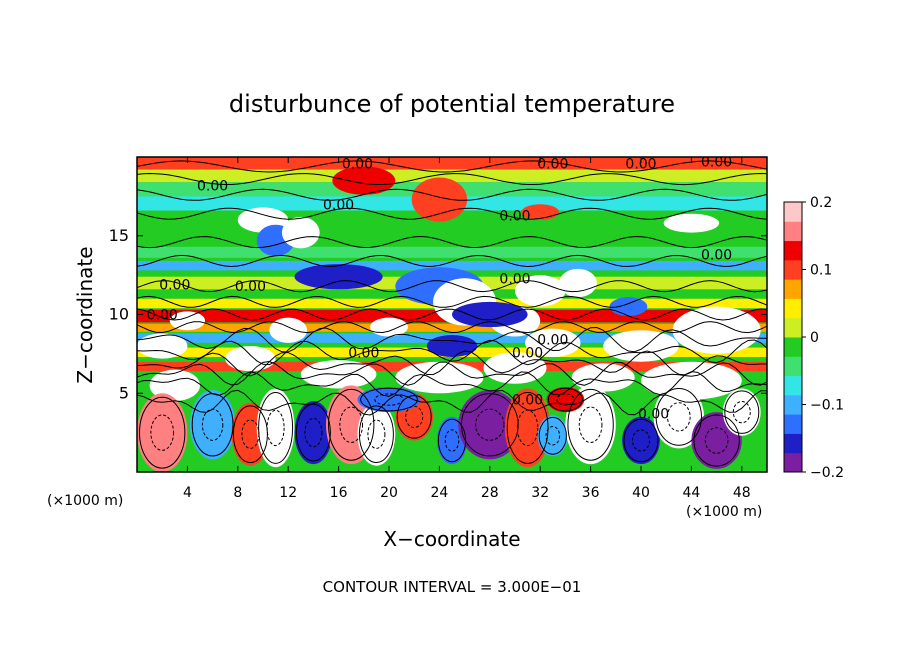  What do you see at coordinates (452, 104) in the screenshot?
I see `chart-title: disturbunce of potential temperature` at bounding box center [452, 104].